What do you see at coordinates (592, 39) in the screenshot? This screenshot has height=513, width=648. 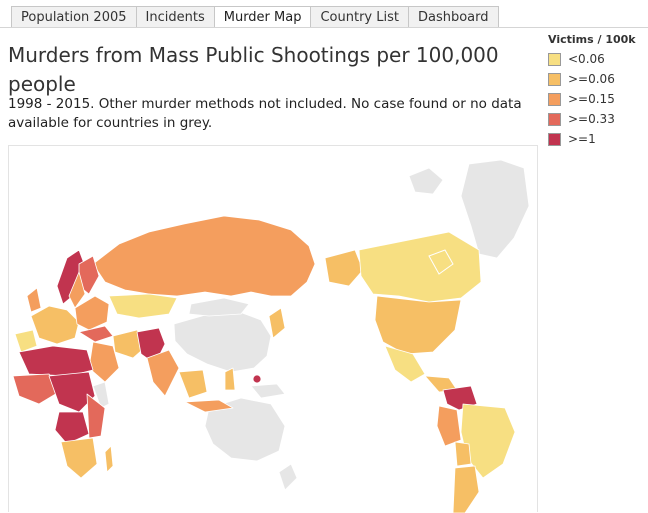 I see `legend-title: Victims / 100k` at bounding box center [592, 39].